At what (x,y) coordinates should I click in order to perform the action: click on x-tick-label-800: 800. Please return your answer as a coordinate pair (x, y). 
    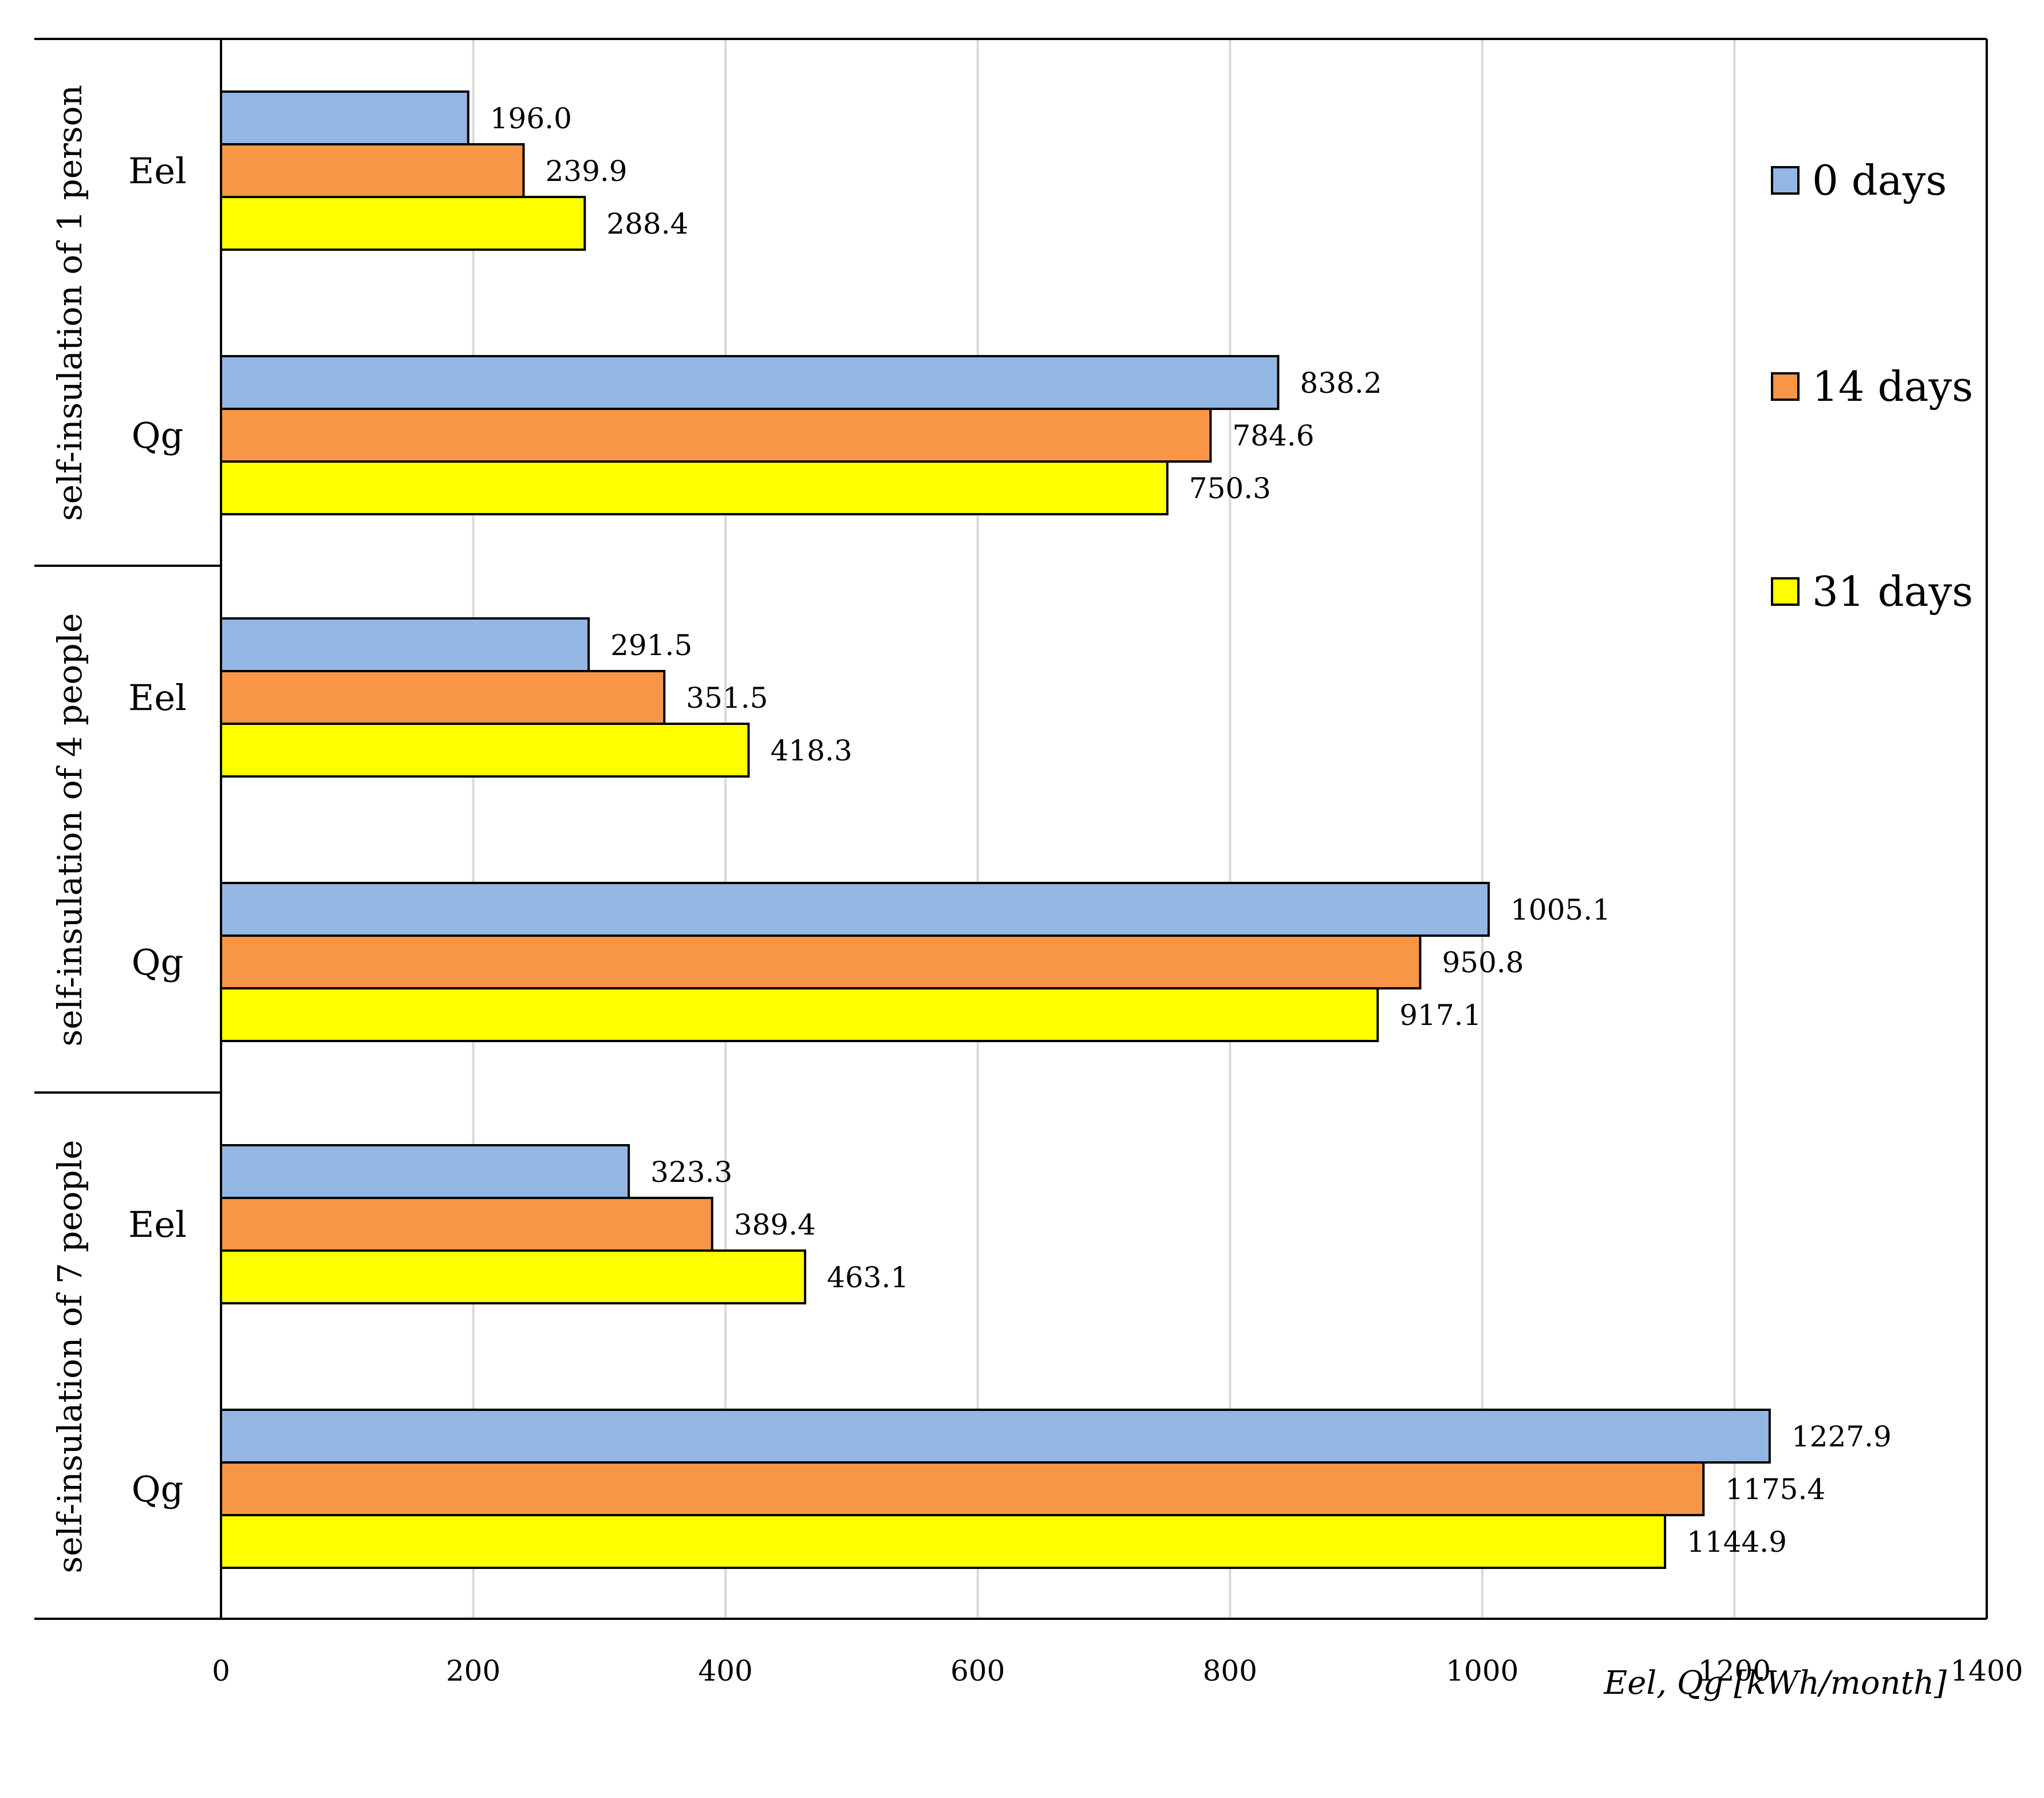
    Looking at the image, I should click on (1230, 1670).